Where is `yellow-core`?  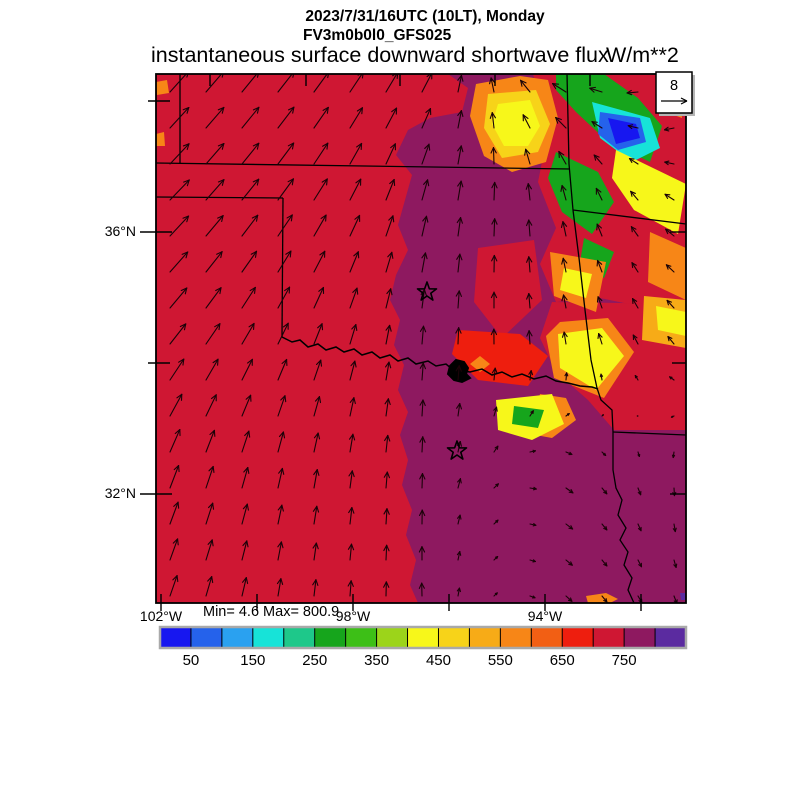 yellow-core is located at coordinates (516, 123).